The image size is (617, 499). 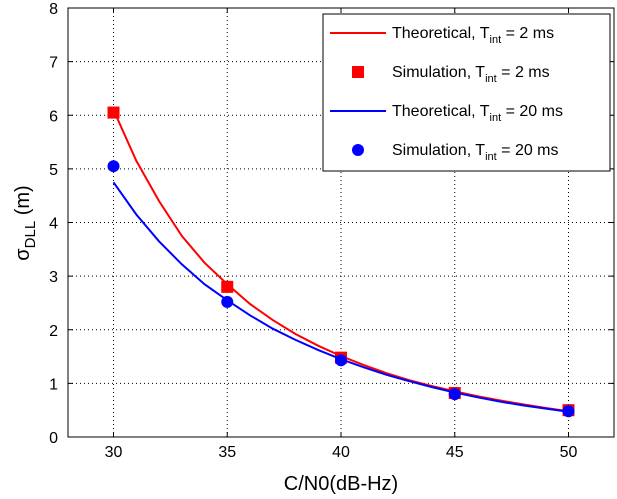 What do you see at coordinates (23, 254) in the screenshot?
I see `y-axis-label-symbol: σ` at bounding box center [23, 254].